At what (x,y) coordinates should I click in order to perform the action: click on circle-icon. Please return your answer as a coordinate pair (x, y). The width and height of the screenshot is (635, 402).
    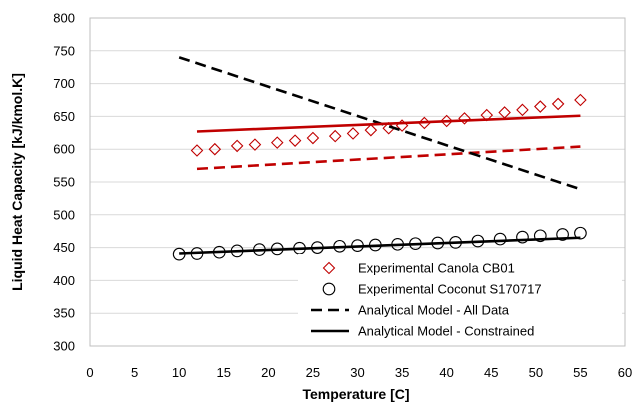
    Looking at the image, I should click on (329, 289).